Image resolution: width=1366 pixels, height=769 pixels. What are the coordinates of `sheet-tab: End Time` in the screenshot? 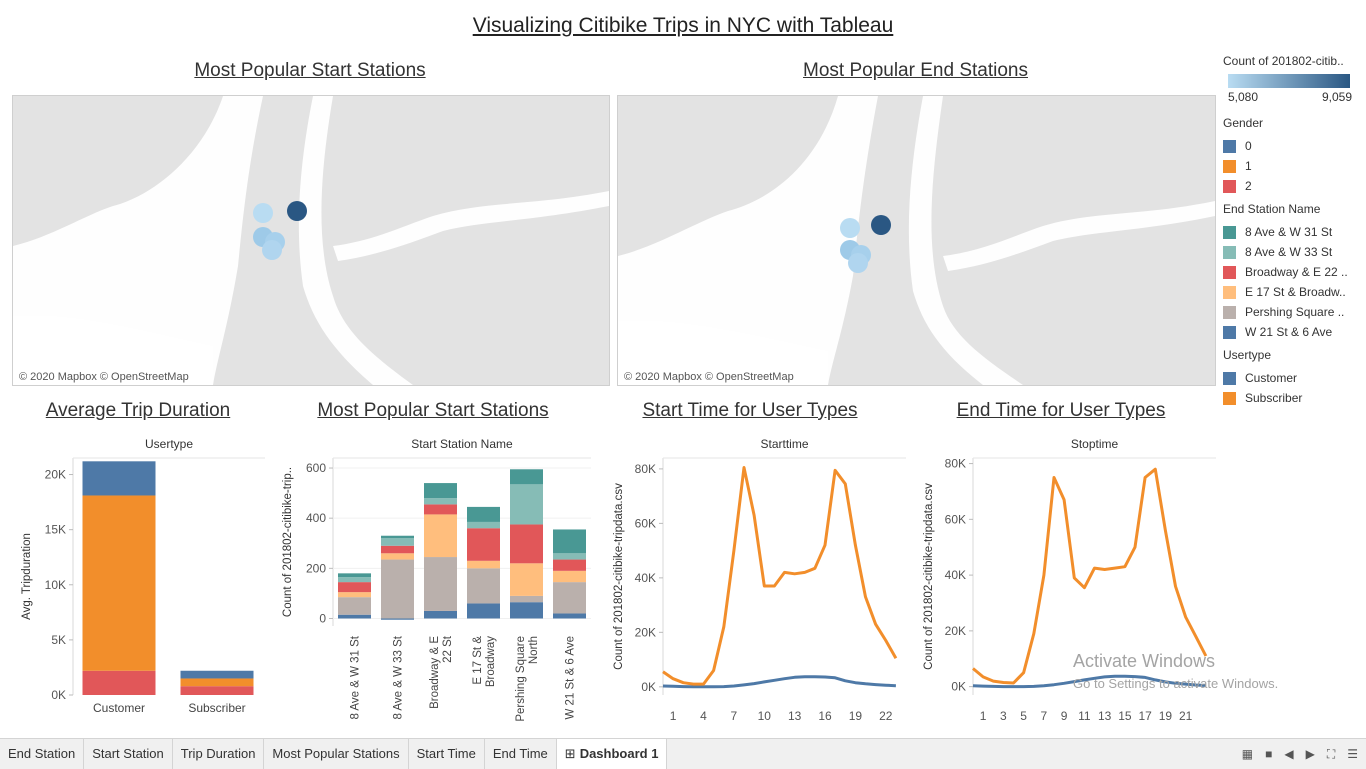 It's located at (521, 754).